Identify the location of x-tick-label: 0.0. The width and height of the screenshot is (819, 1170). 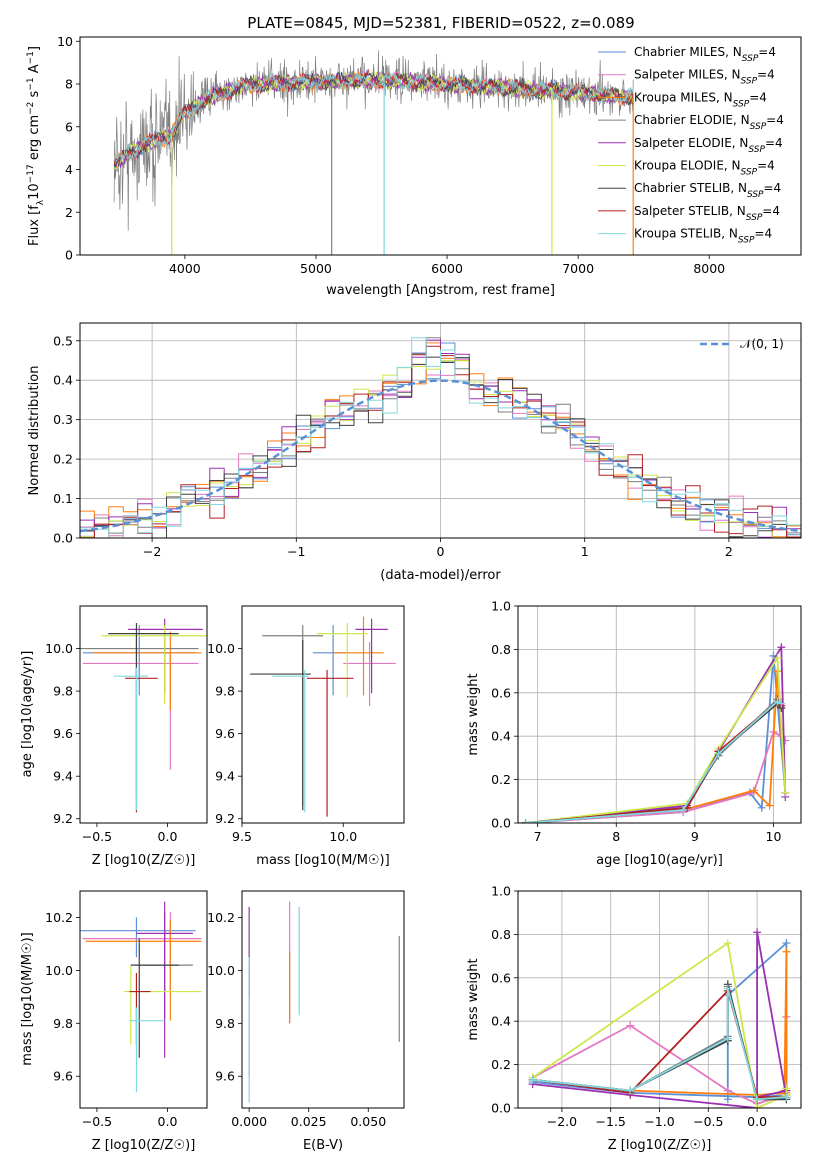
(757, 1121).